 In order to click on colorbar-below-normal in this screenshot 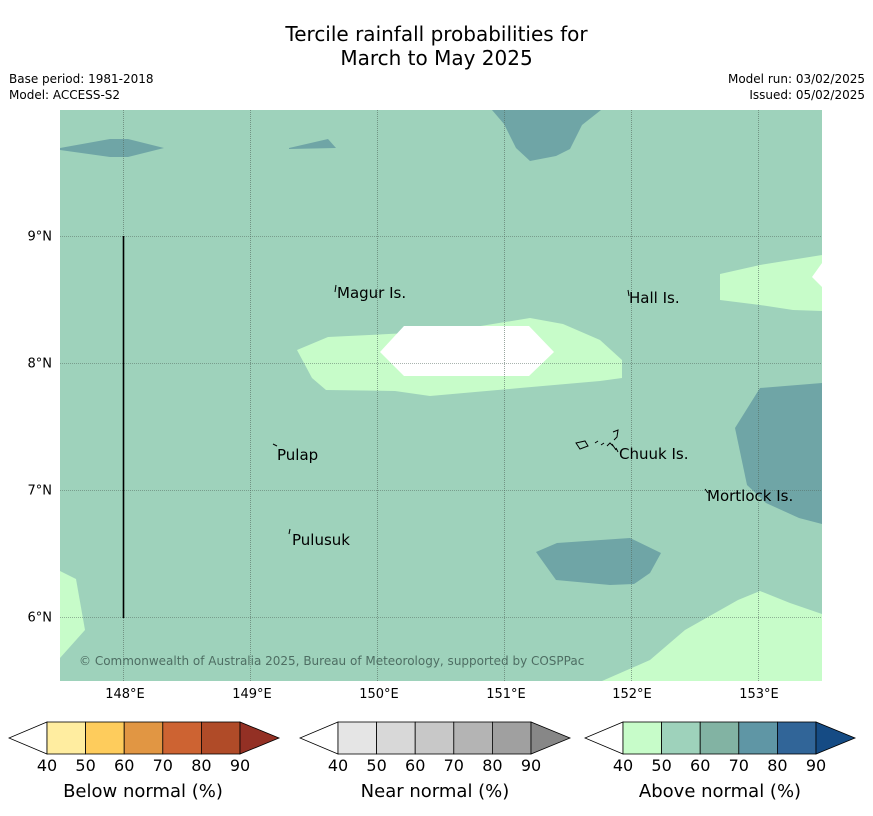, I will do `click(144, 738)`.